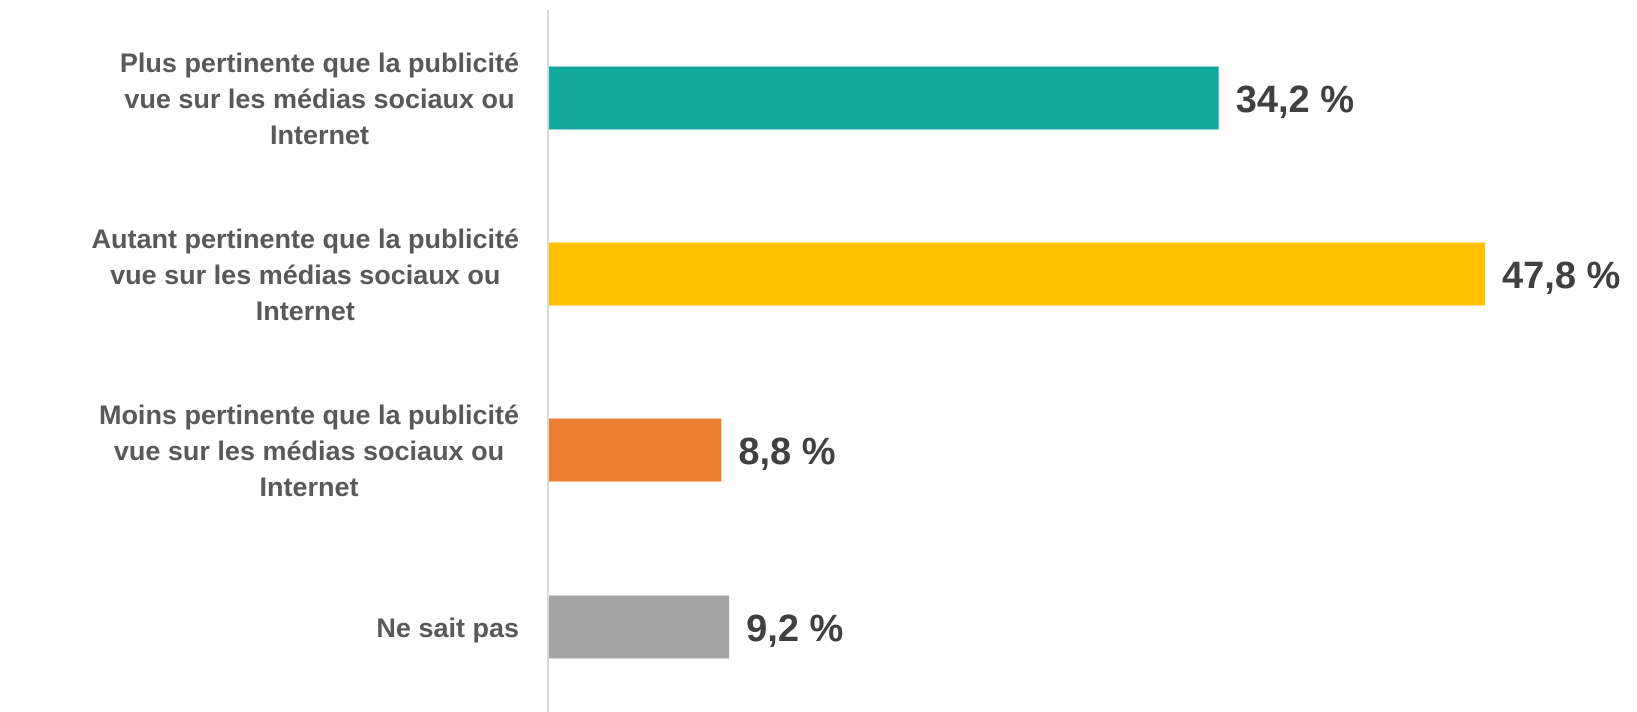 The height and width of the screenshot is (712, 1637). I want to click on category-label-line: Autant pertinente que la publicité, so click(305, 239).